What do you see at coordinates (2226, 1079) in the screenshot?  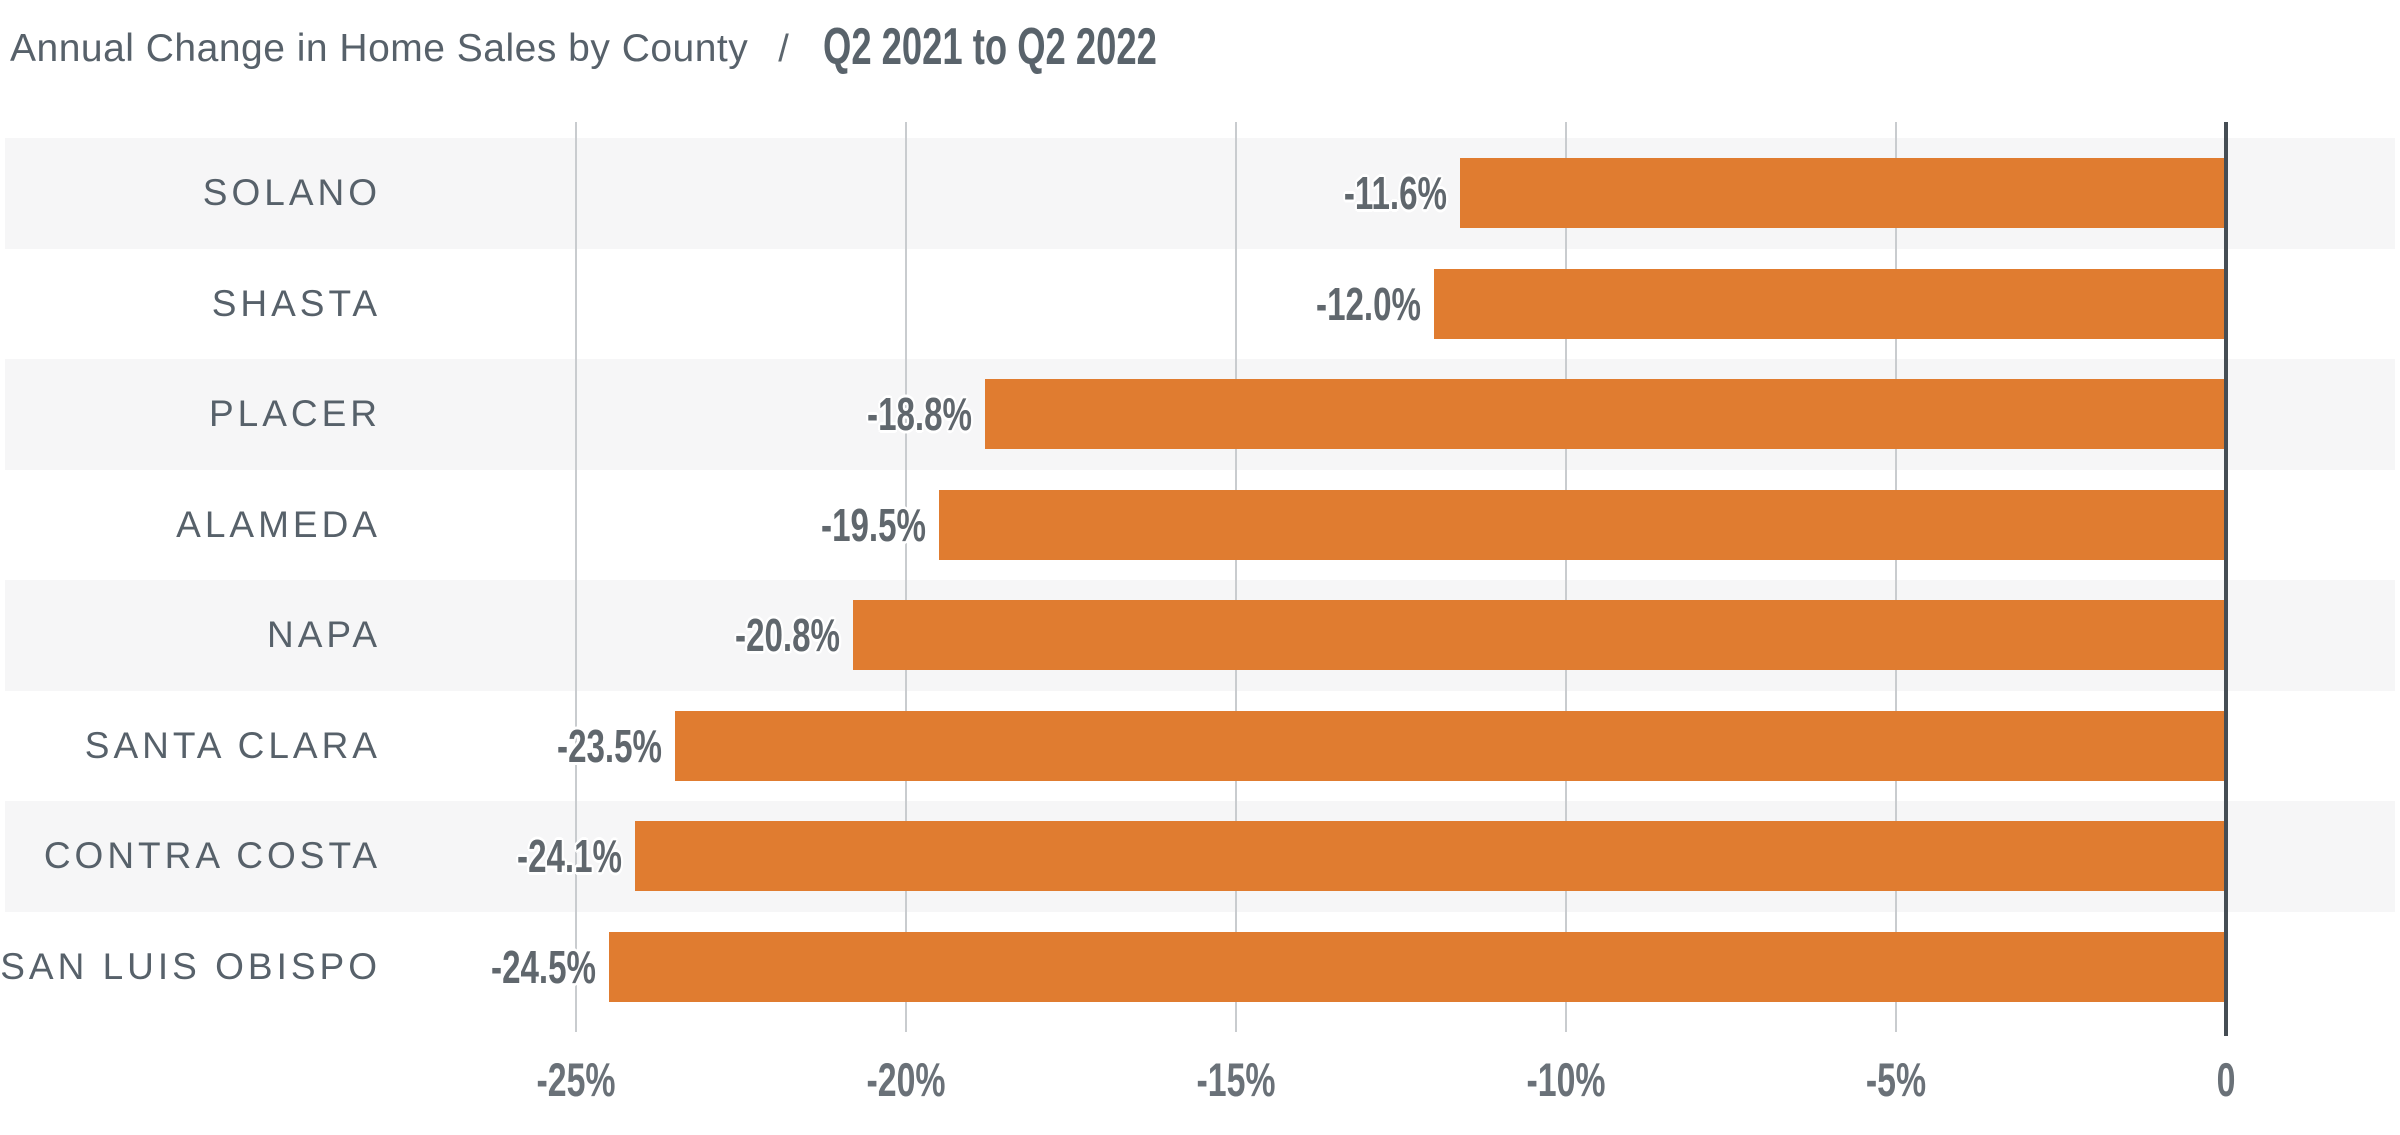 I see `x-tick-label: 0` at bounding box center [2226, 1079].